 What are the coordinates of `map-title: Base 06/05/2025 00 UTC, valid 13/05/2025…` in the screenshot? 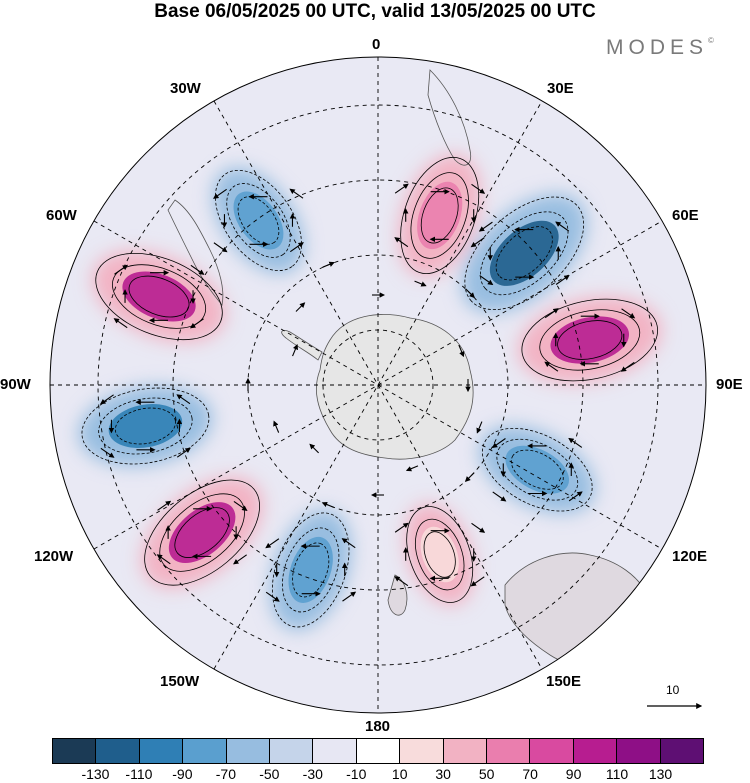 It's located at (375, 11).